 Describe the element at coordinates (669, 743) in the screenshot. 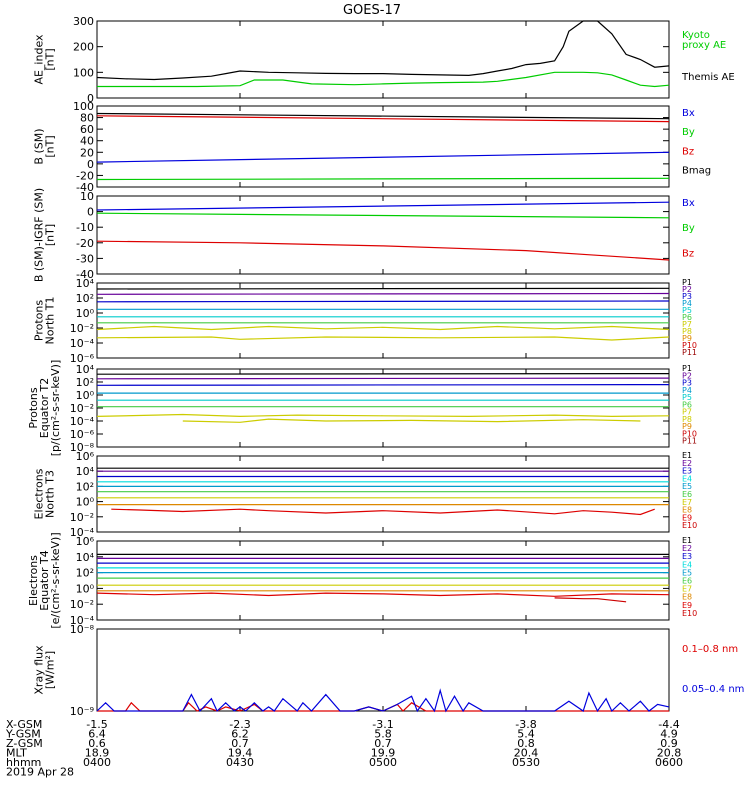

I see `xaxis-value: 0.9` at that location.